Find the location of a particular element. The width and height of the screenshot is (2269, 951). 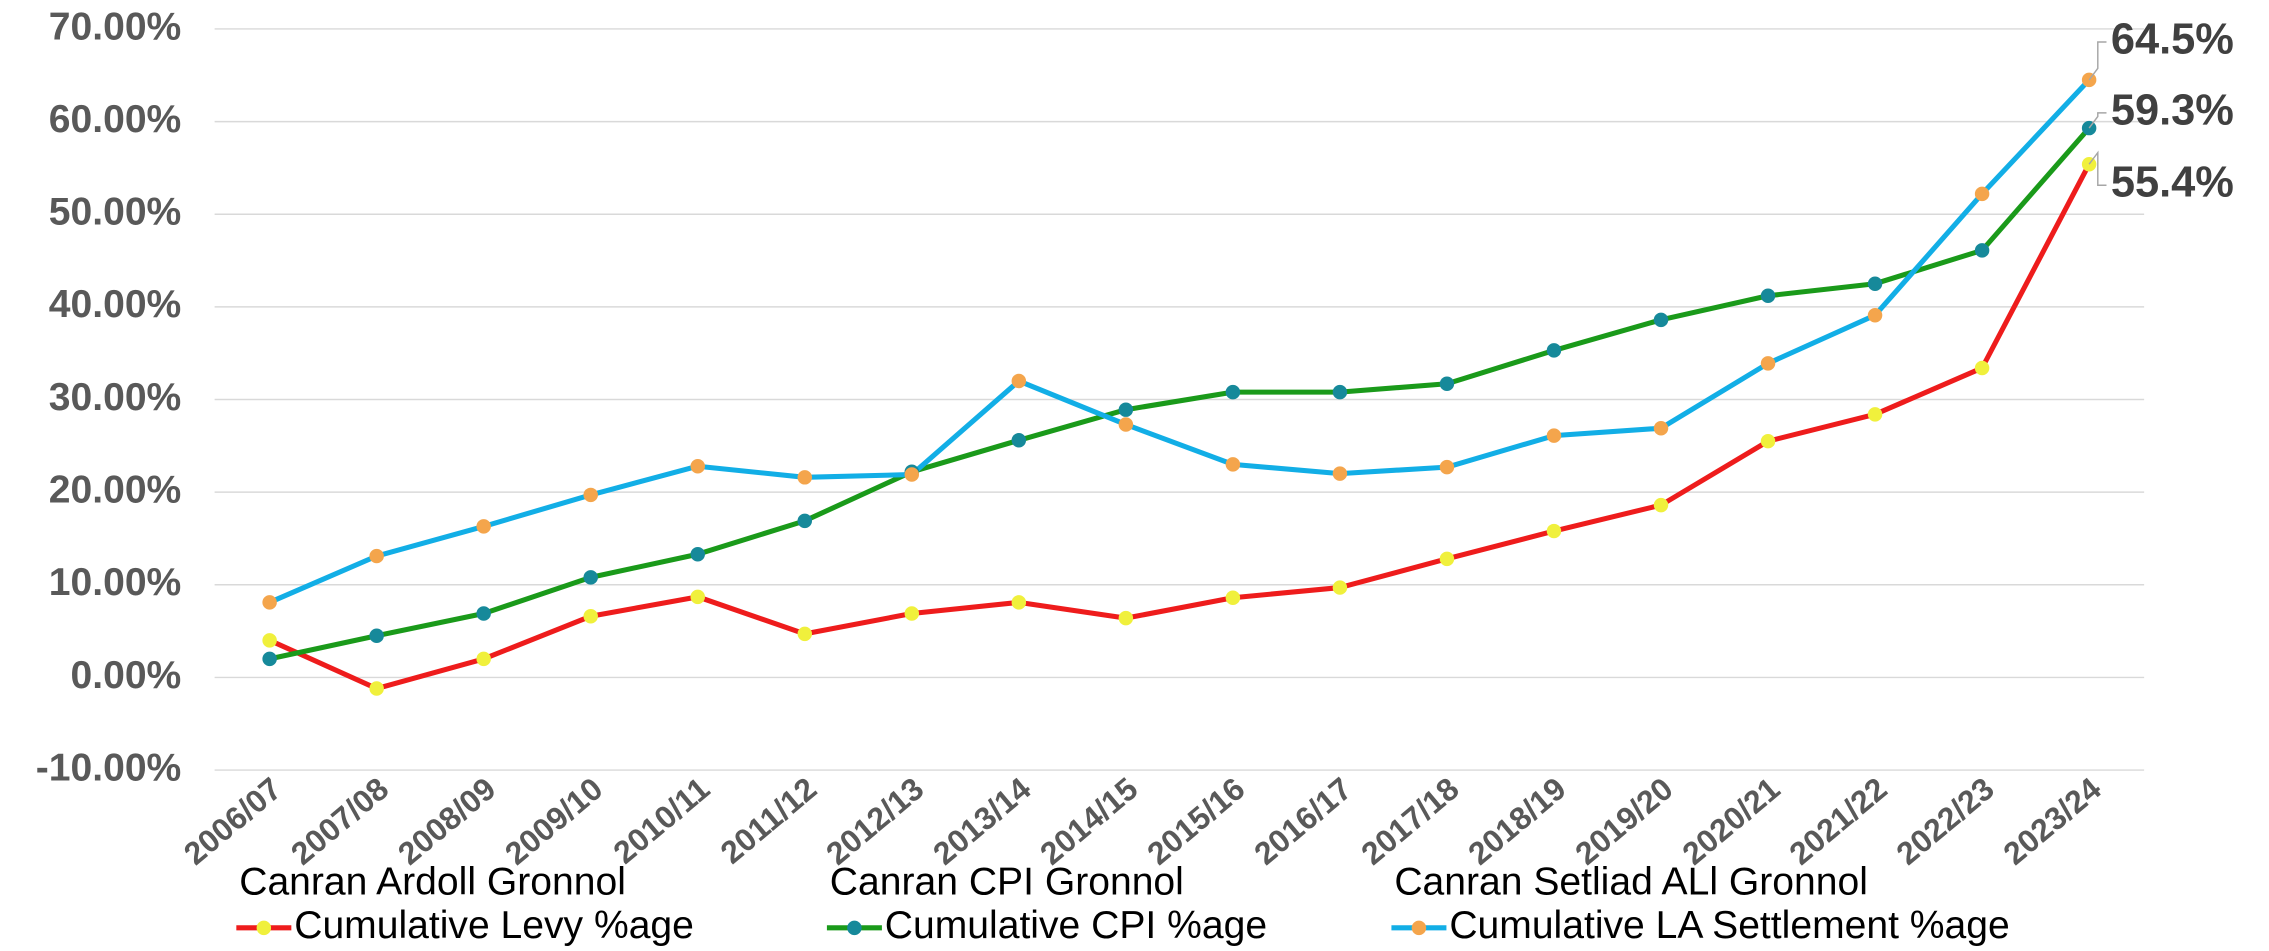

x-tick-label: 2009/10 is located at coordinates (553, 821).